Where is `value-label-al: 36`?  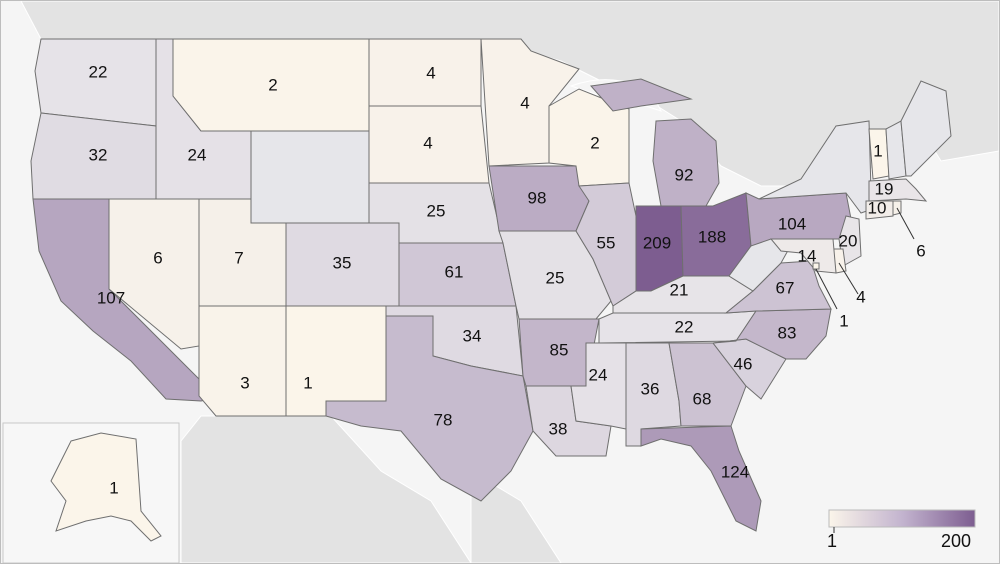 value-label-al: 36 is located at coordinates (650, 388).